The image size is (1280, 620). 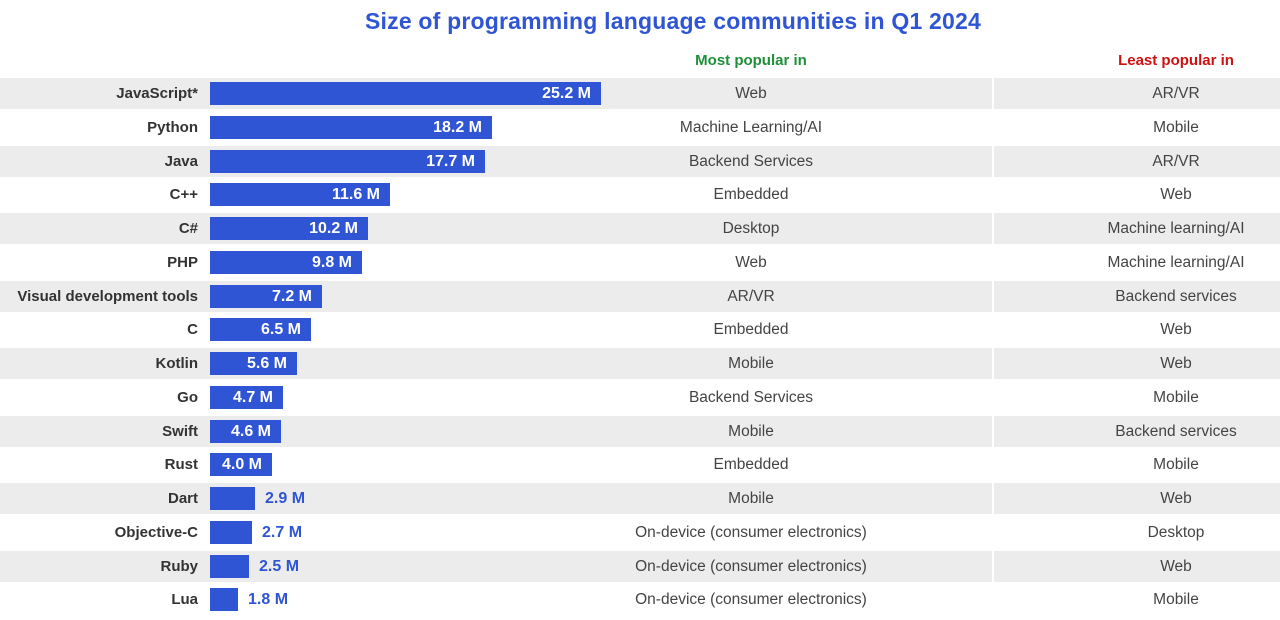 What do you see at coordinates (751, 60) in the screenshot?
I see `most-popular-header: Most popular in` at bounding box center [751, 60].